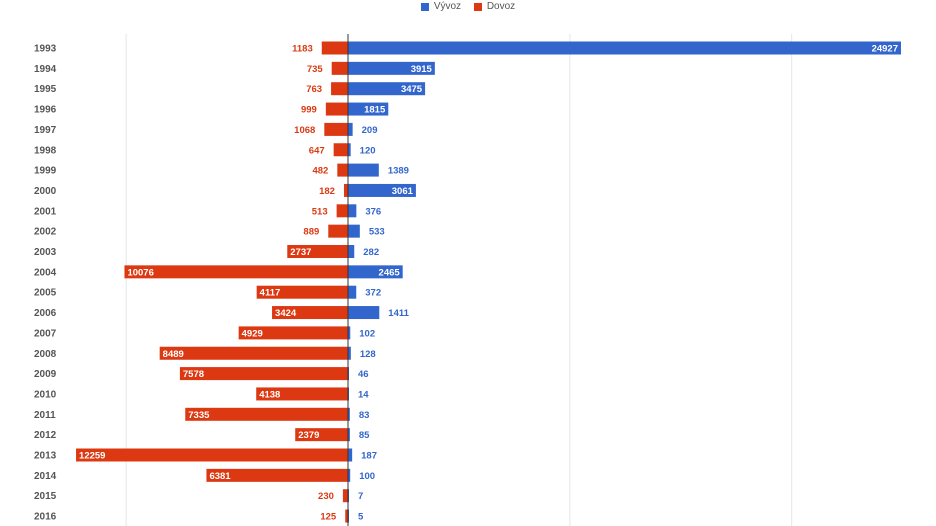 The width and height of the screenshot is (936, 526). I want to click on value-label-import-2005: 4117, so click(270, 293).